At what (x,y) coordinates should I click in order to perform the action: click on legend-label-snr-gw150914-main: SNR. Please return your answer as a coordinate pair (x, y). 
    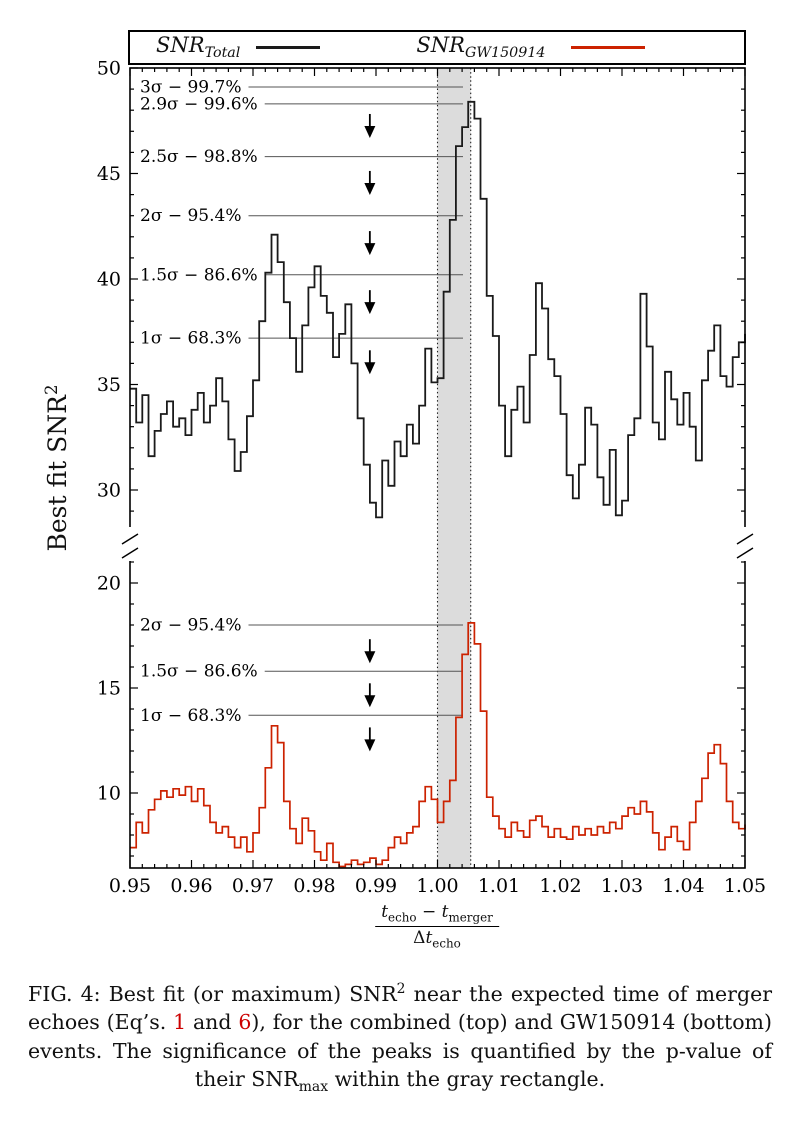
    Looking at the image, I should click on (440, 45).